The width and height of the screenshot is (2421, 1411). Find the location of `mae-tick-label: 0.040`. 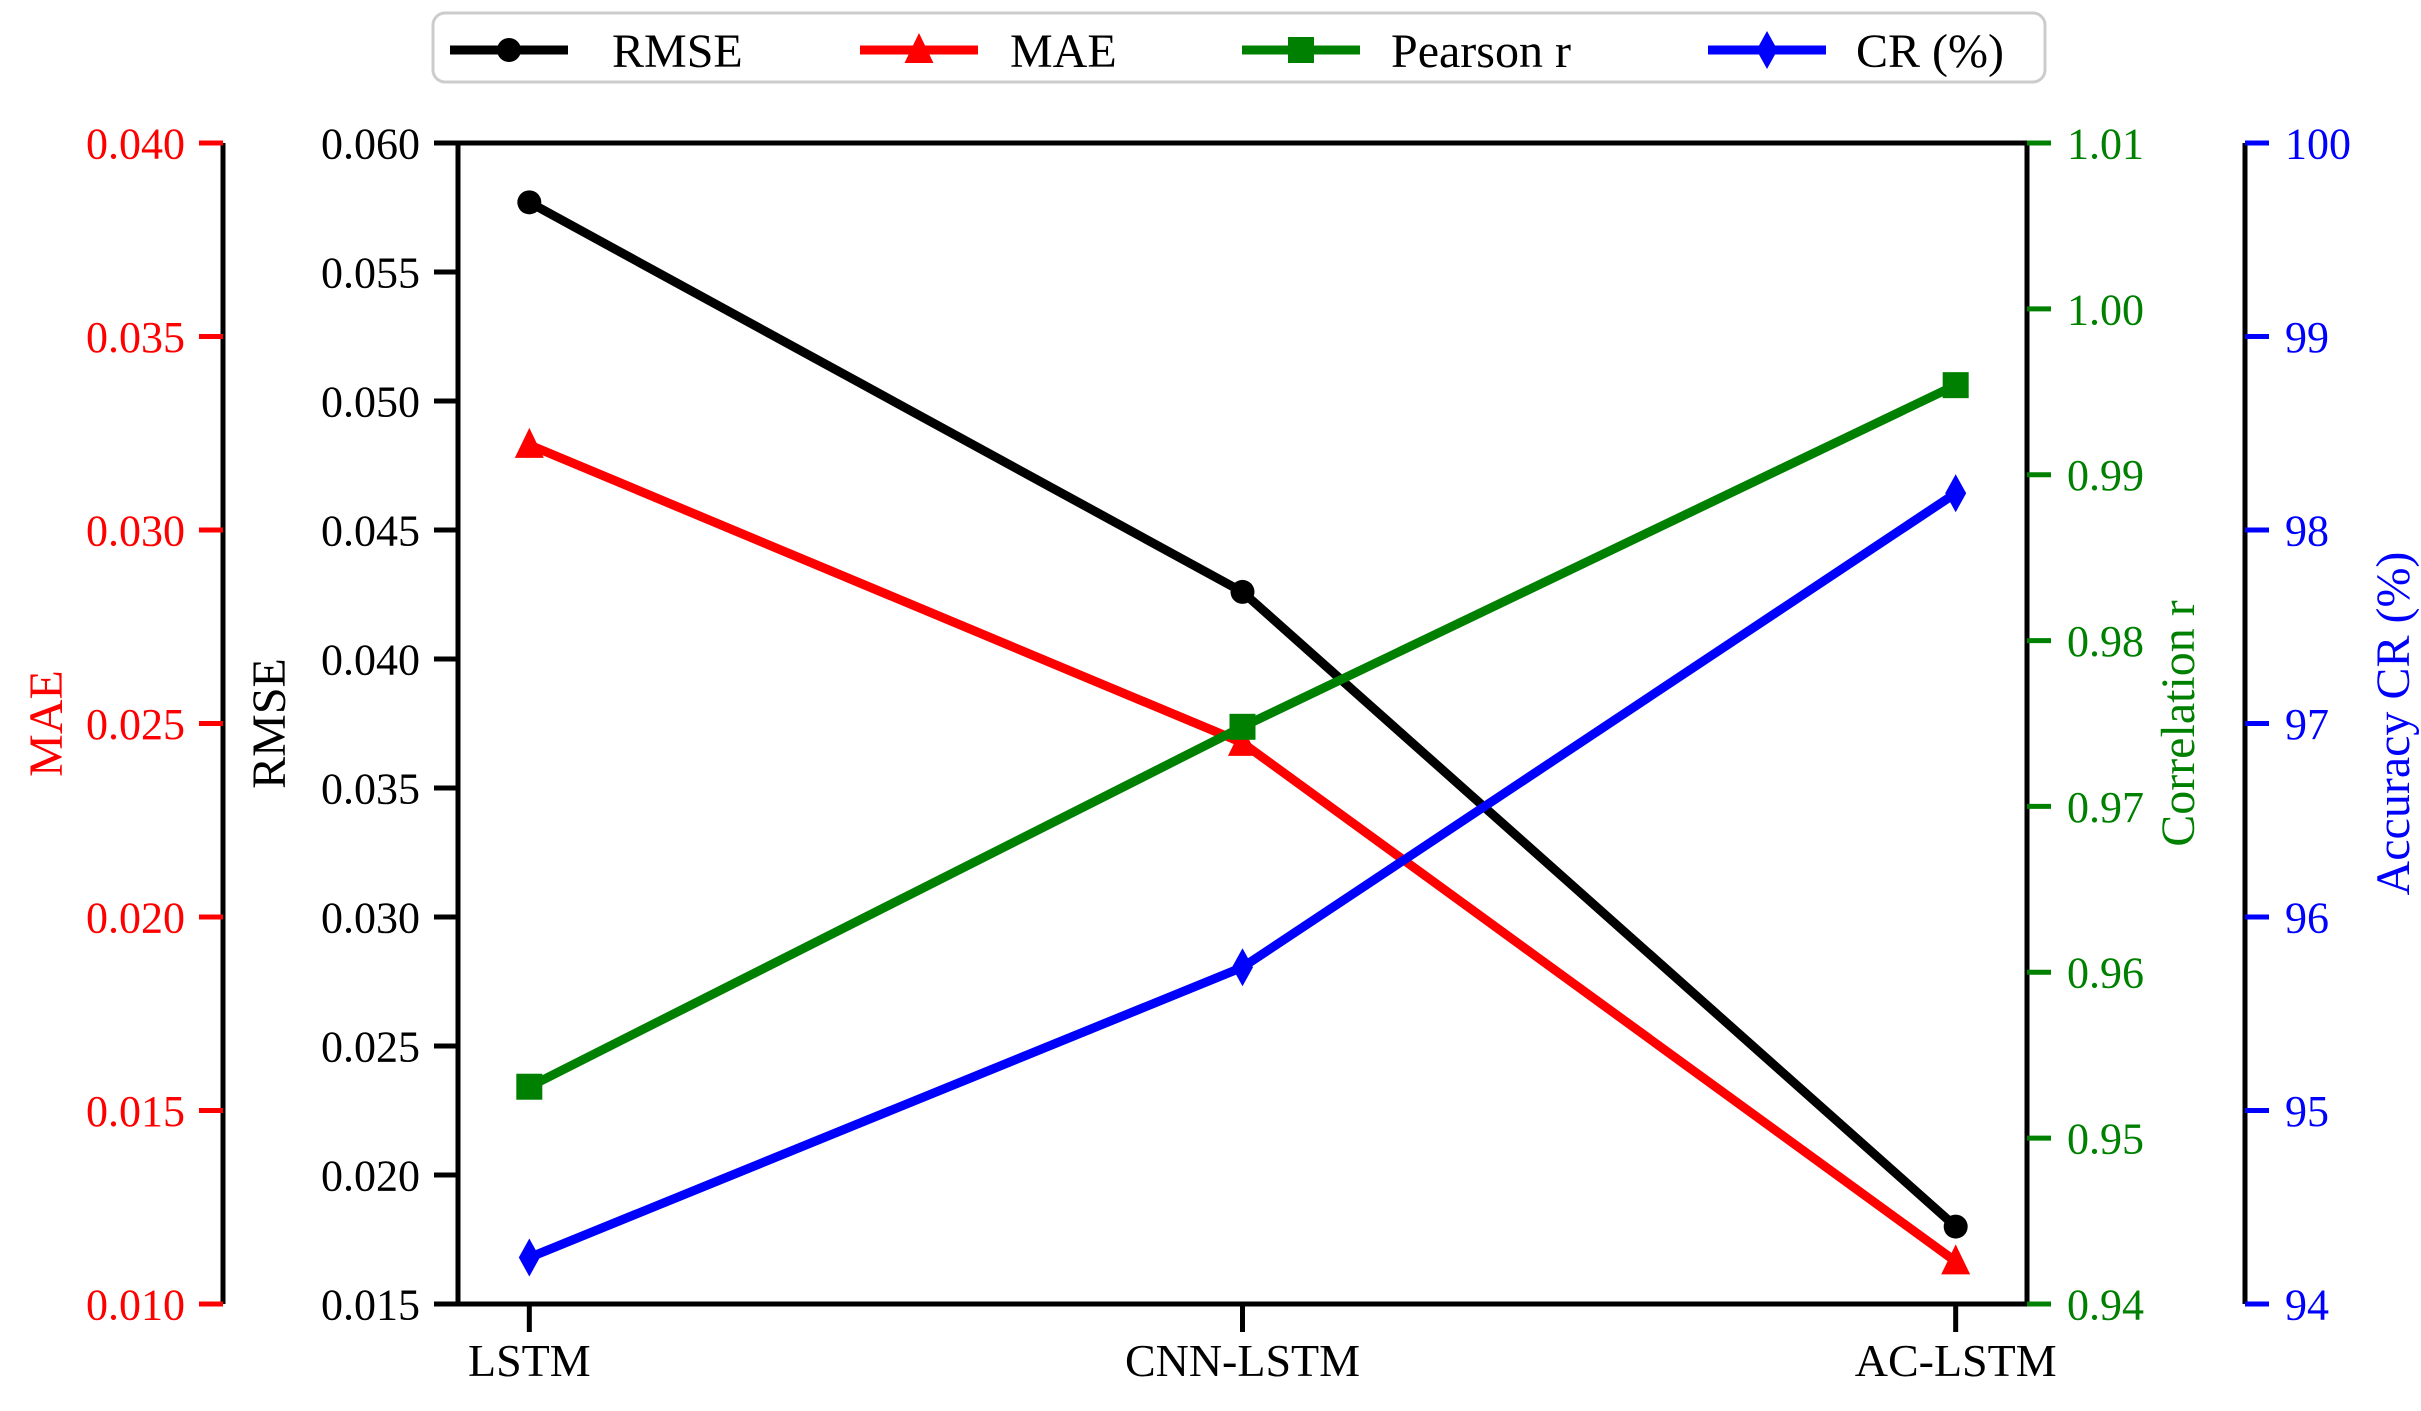

mae-tick-label: 0.040 is located at coordinates (135, 143).